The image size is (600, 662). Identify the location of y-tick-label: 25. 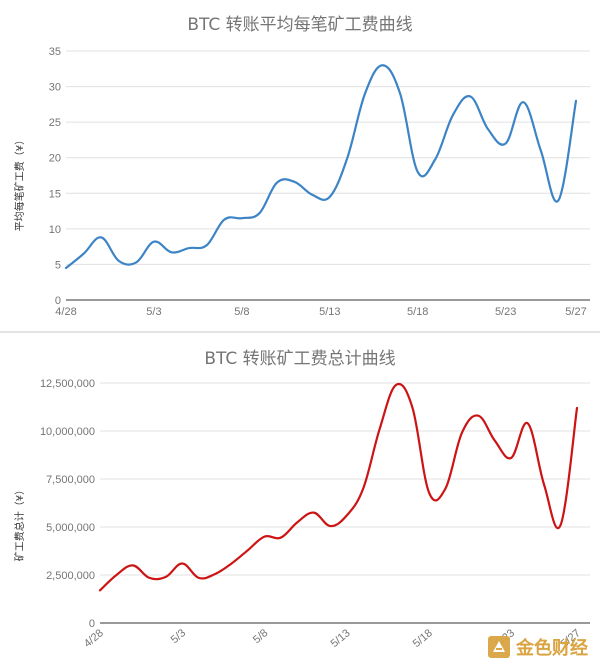
(55, 123).